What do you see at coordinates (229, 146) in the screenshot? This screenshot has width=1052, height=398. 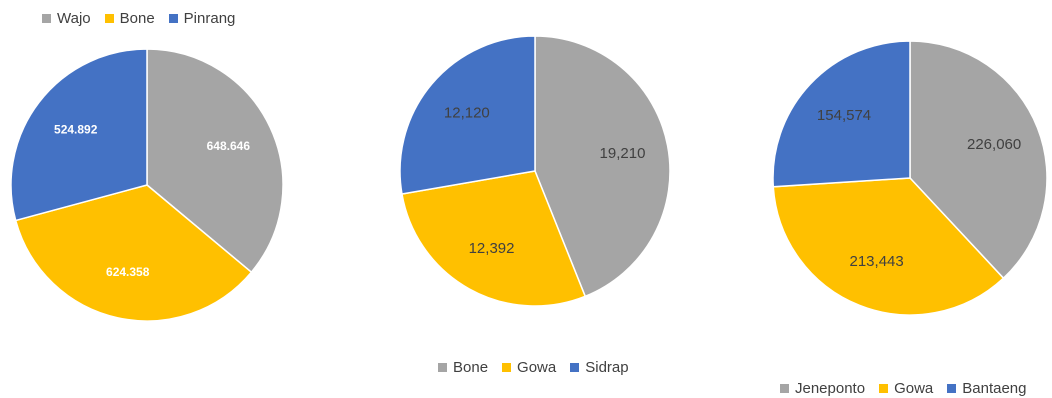 I see `data-label: 648.646` at bounding box center [229, 146].